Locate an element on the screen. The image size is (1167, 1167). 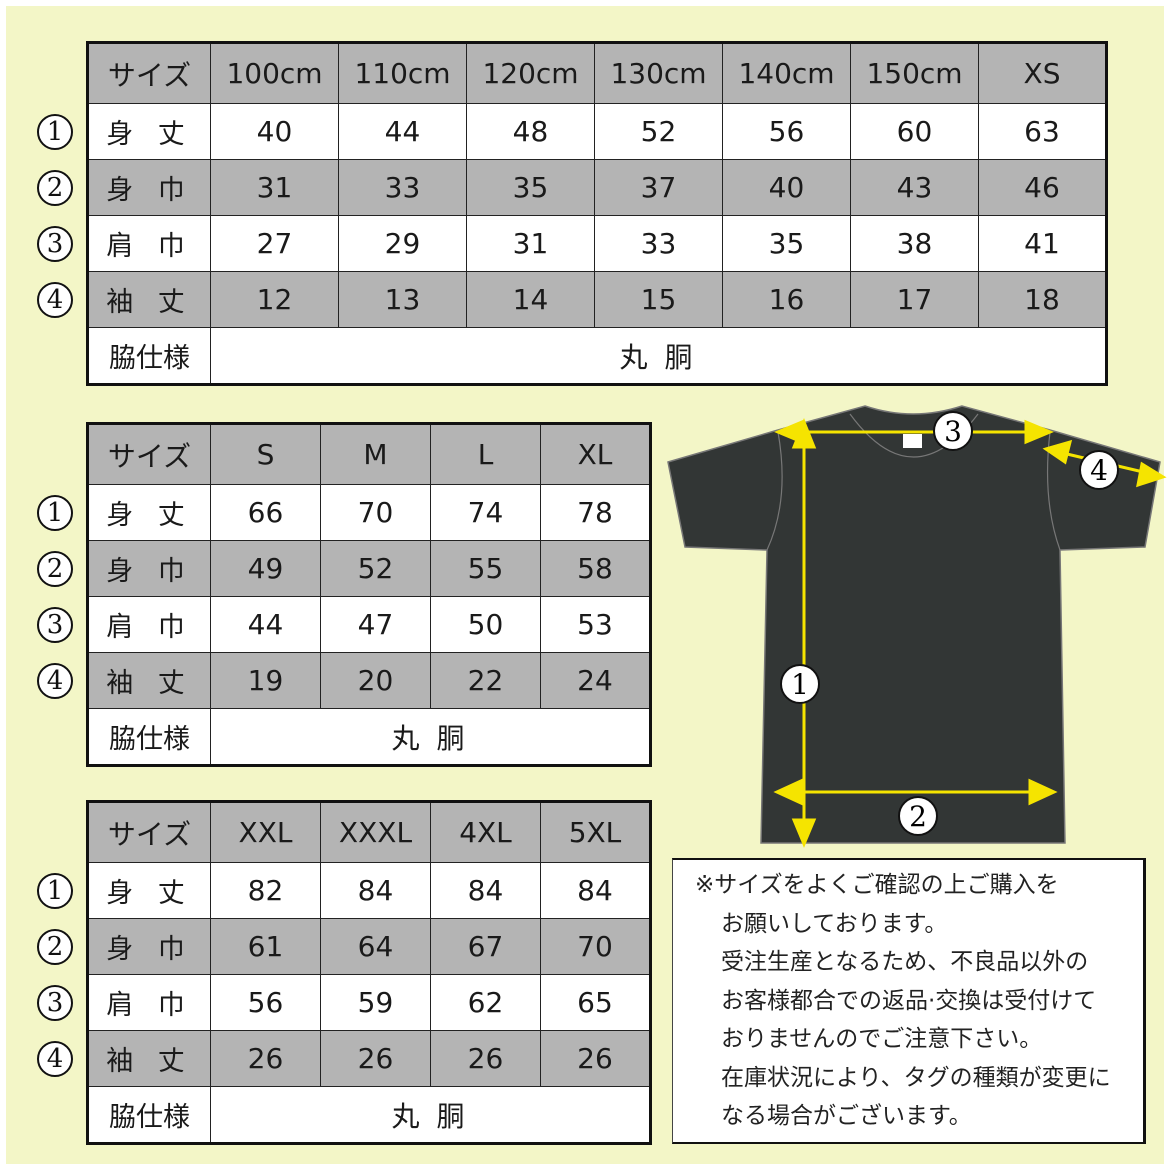
notice-line: お客様都合での返品·交換は受付けて is located at coordinates (909, 1000).